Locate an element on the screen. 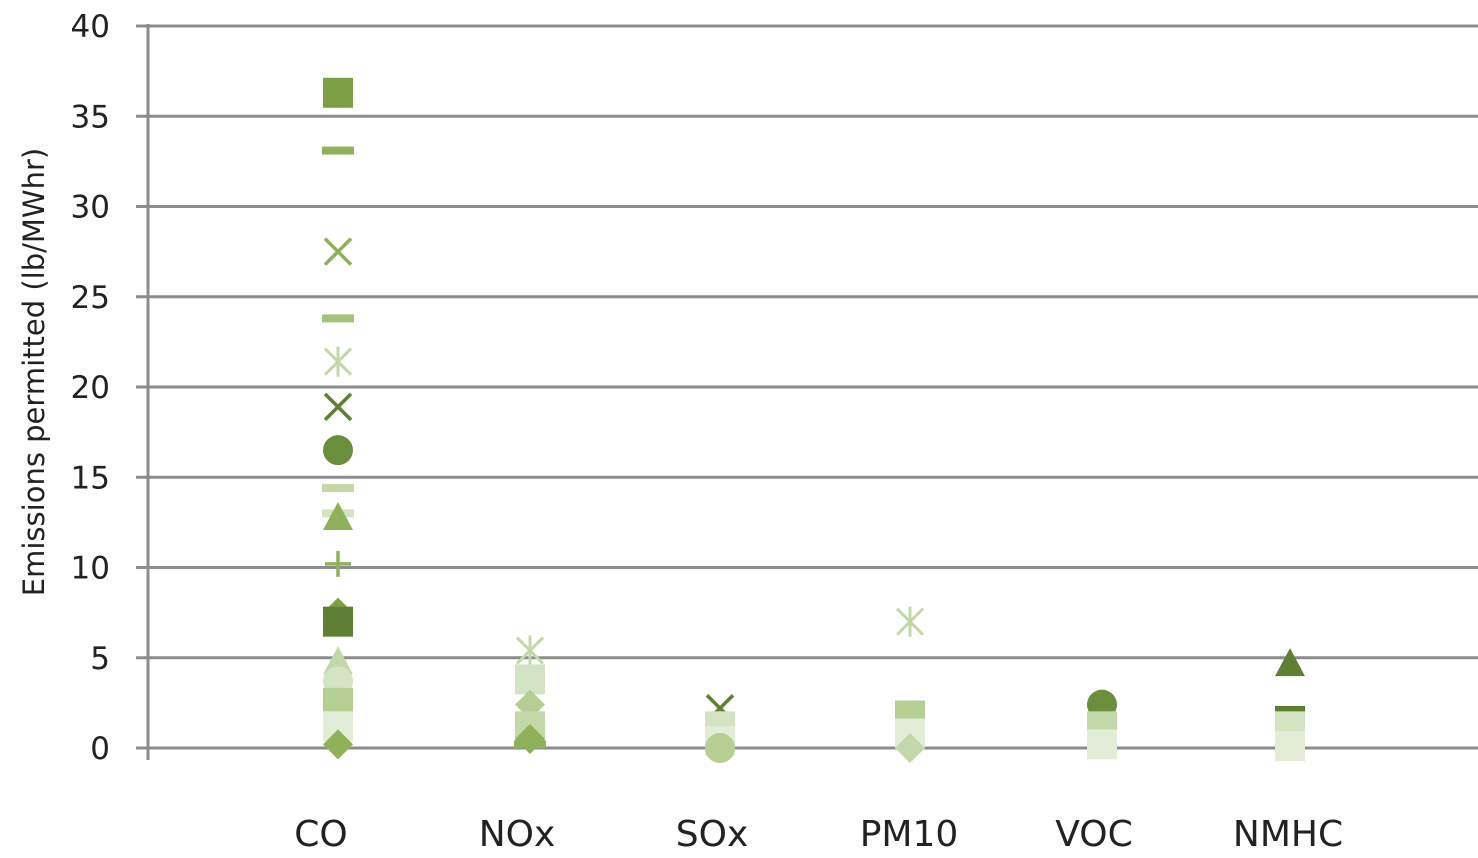 The image size is (1478, 858). x-category-label-nox: NOx is located at coordinates (517, 834).